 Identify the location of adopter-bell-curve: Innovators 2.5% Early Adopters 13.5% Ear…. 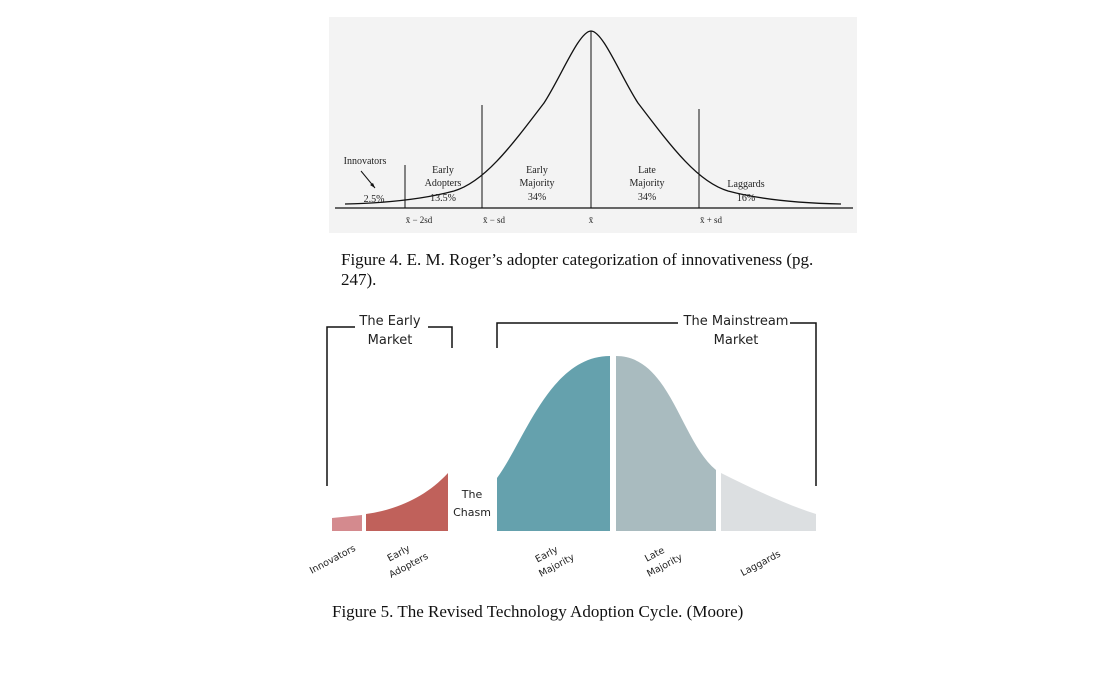
(594, 127).